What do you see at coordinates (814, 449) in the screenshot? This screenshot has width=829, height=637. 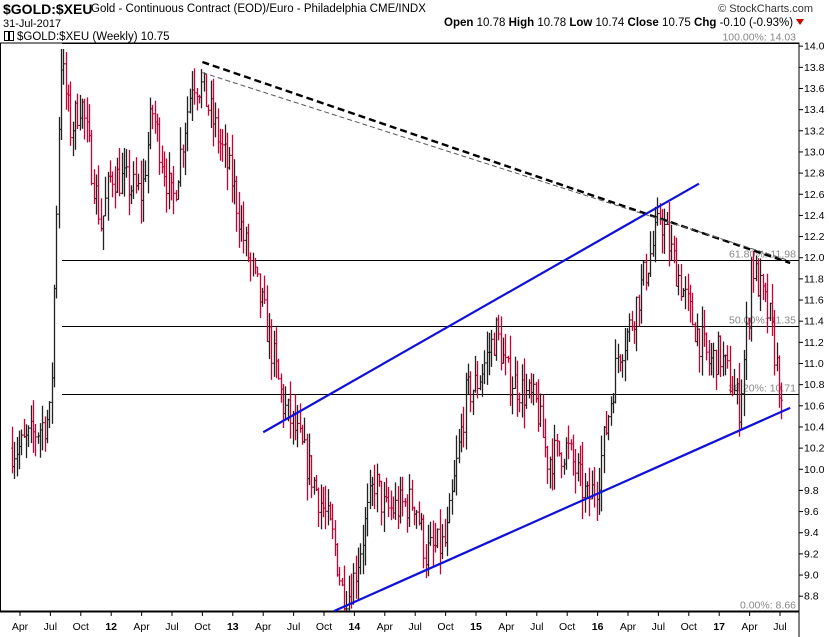 I see `y-tick-label: 10.2` at bounding box center [814, 449].